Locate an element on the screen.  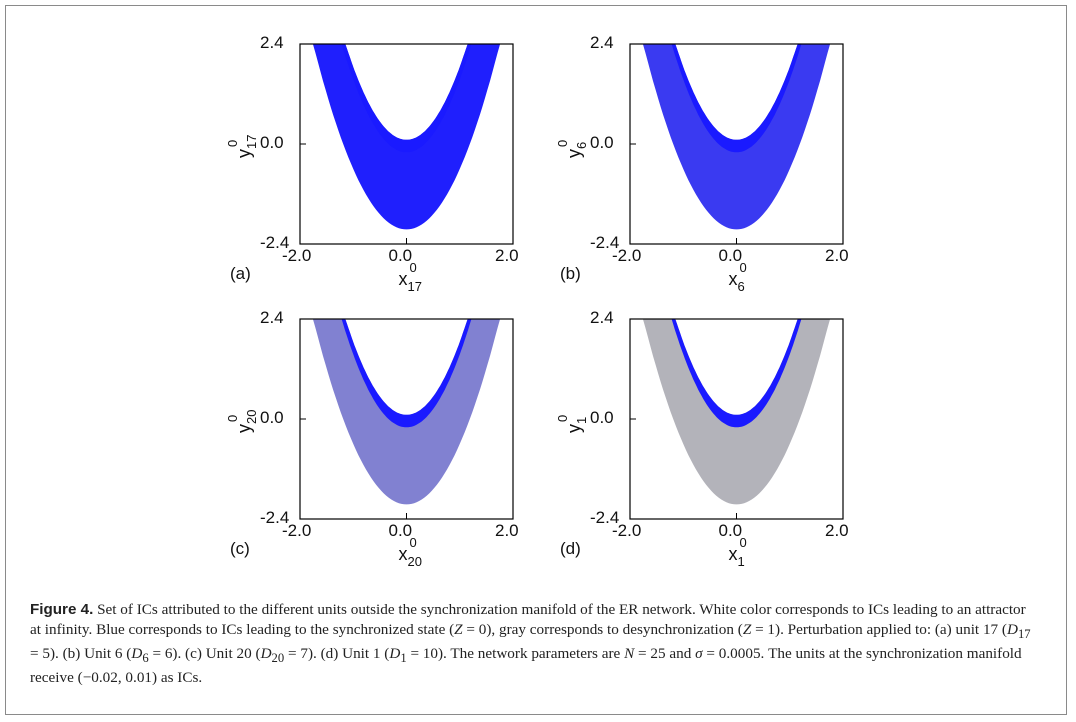
caption-n: N is located at coordinates (629, 654).